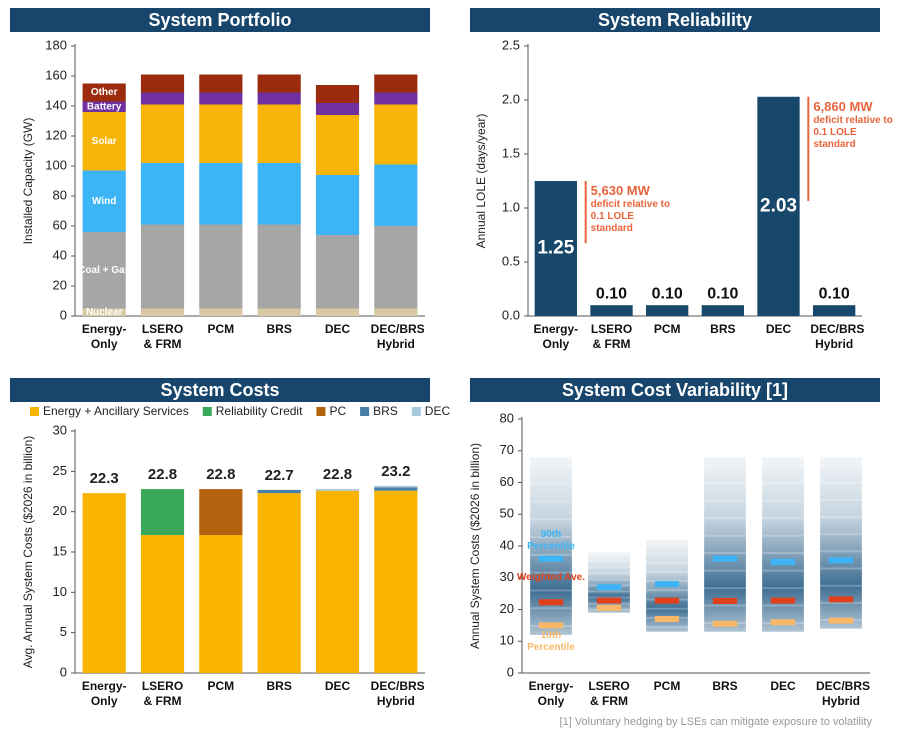 This screenshot has width=900, height=736. I want to click on series-label: Solar, so click(104, 141).